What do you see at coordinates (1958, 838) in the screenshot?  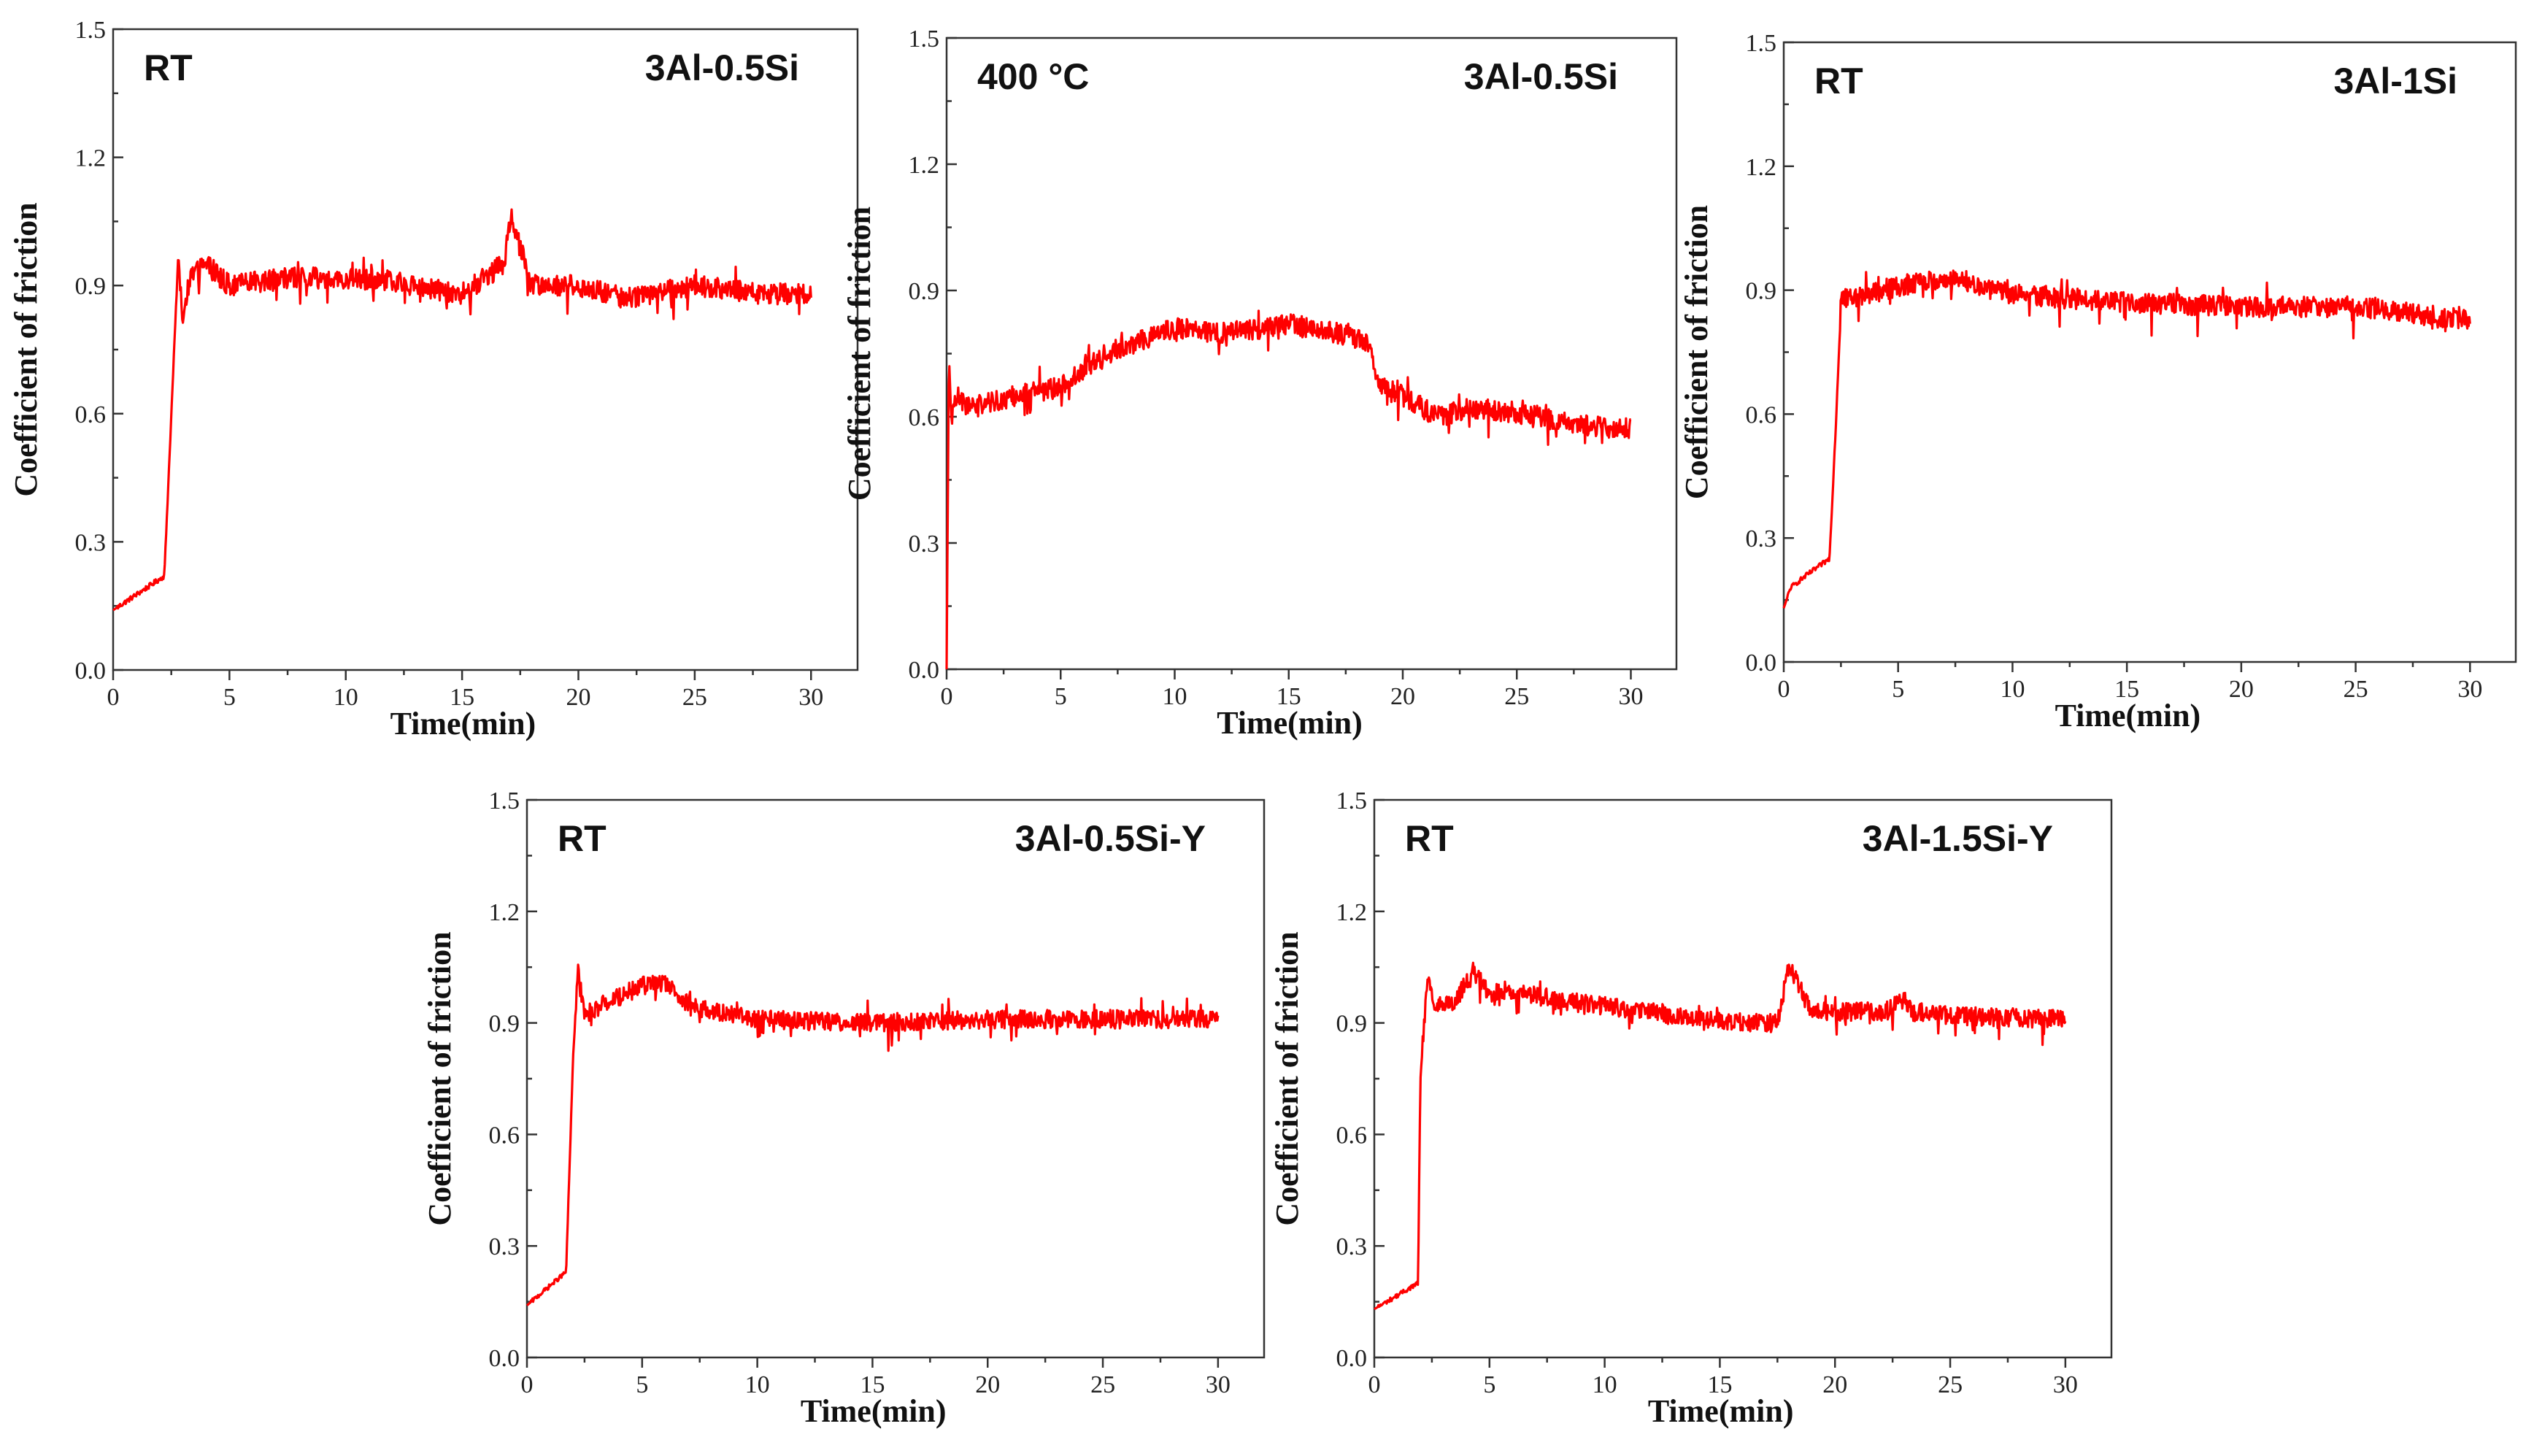 I see `sample-label: 3Al-1.5Si-Y` at bounding box center [1958, 838].